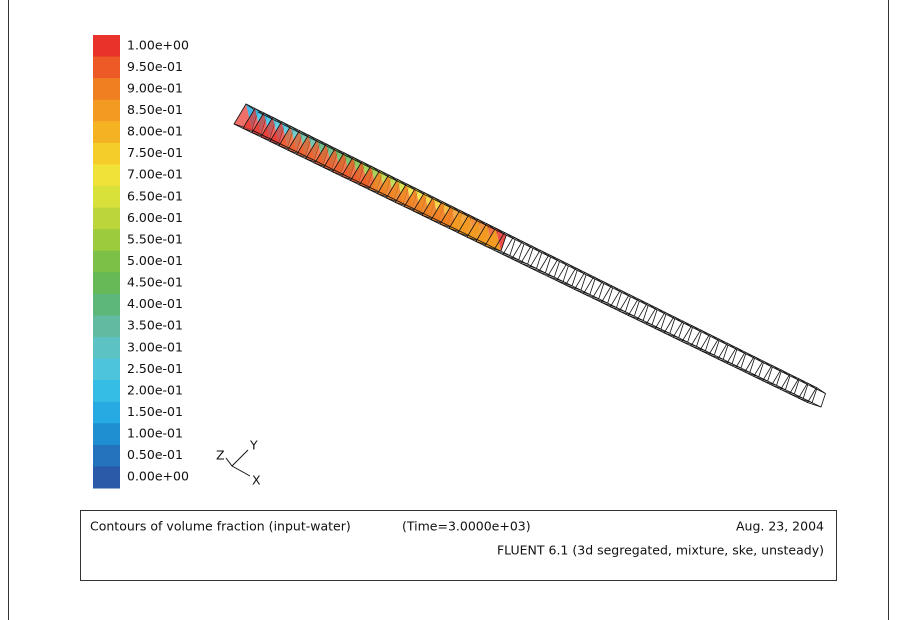 This screenshot has height=620, width=897. I want to click on axis-triad: Z Y X, so click(238, 463).